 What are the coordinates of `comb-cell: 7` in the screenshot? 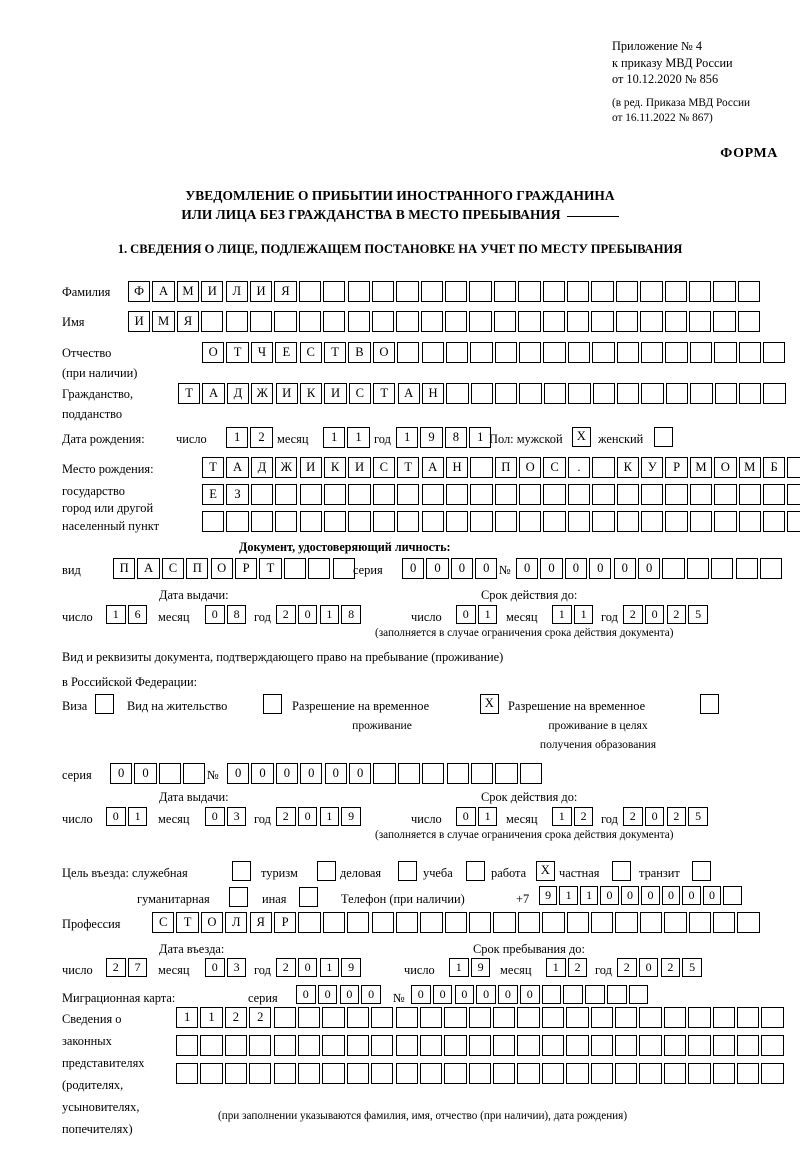 It's located at (137, 968).